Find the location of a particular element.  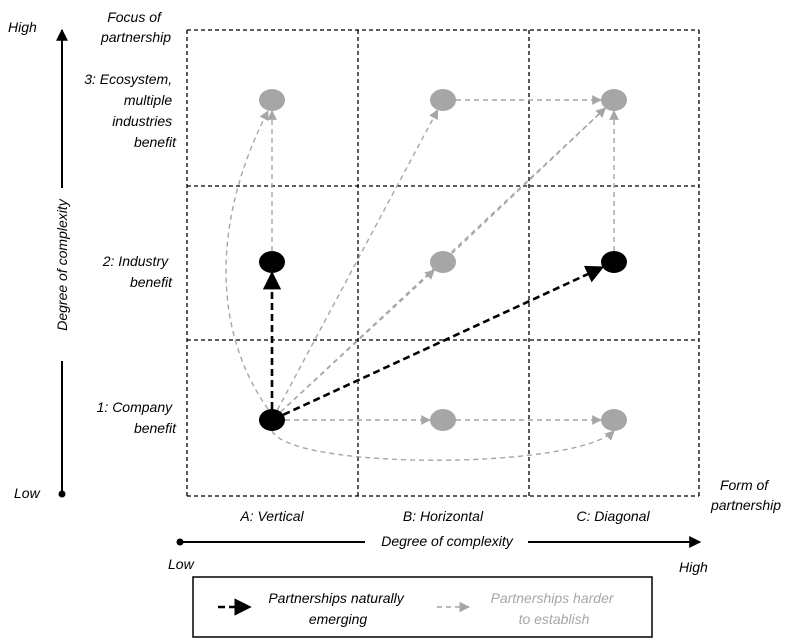

x-axis-title: Degree of complexity is located at coordinates (447, 541).